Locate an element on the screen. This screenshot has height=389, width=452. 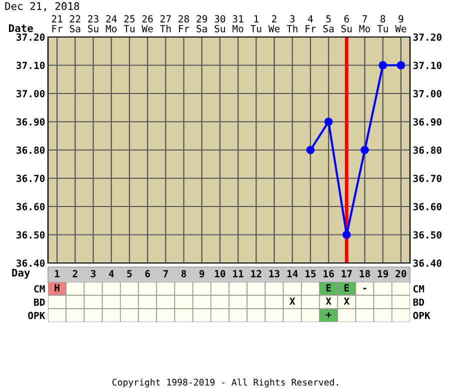
y-tick-label: 36.90 is located at coordinates (30, 122).